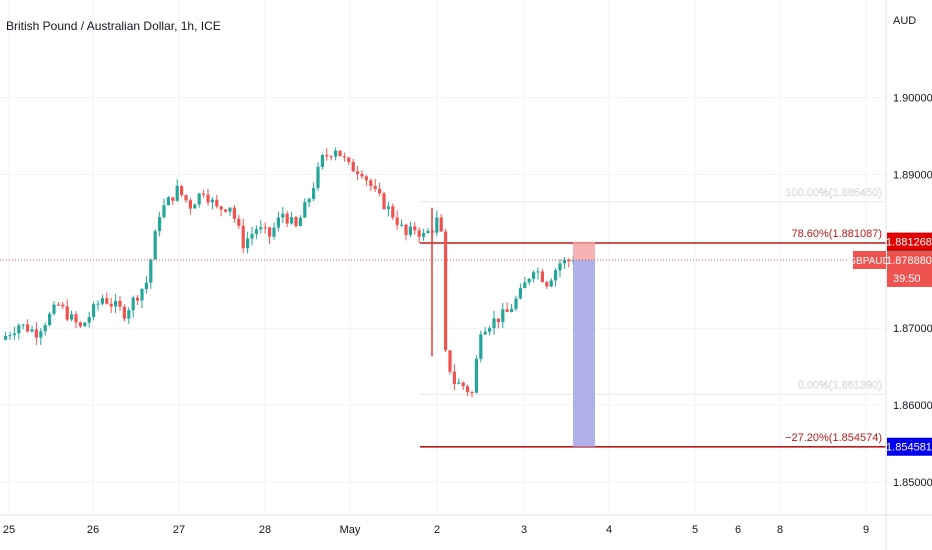 The width and height of the screenshot is (932, 550). Describe the element at coordinates (869, 261) in the screenshot. I see `symbol-tag-label: GBPAUD` at that location.